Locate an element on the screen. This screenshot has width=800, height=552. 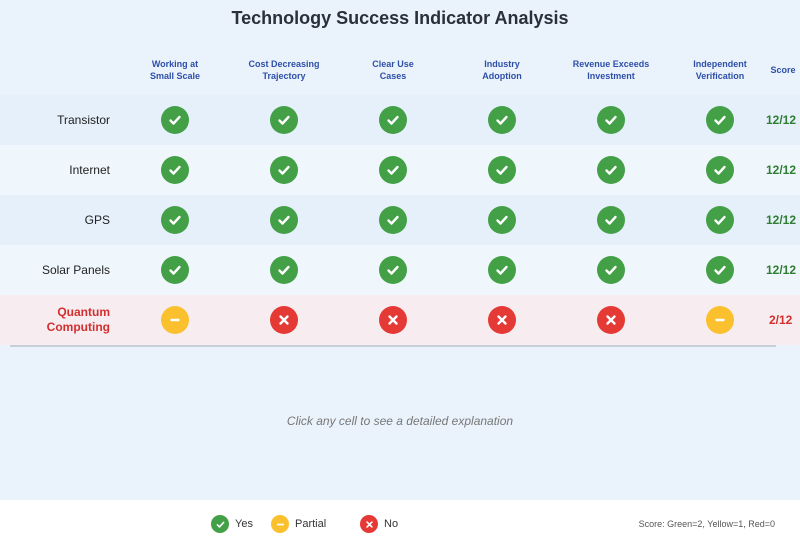
legend-no: No is located at coordinates (379, 524).